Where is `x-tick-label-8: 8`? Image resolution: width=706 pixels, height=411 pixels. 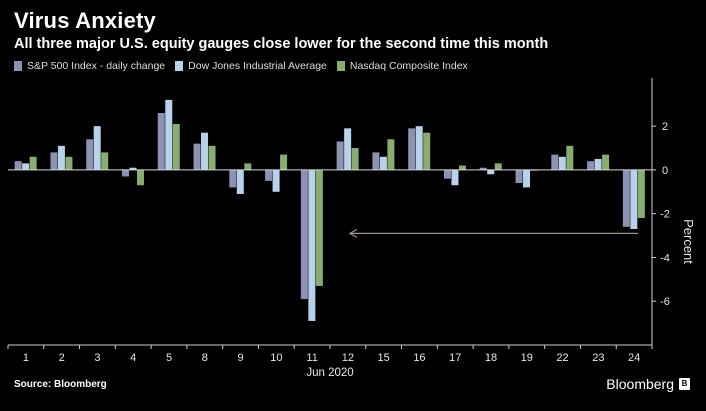 x-tick-label-8: 8 is located at coordinates (205, 358).